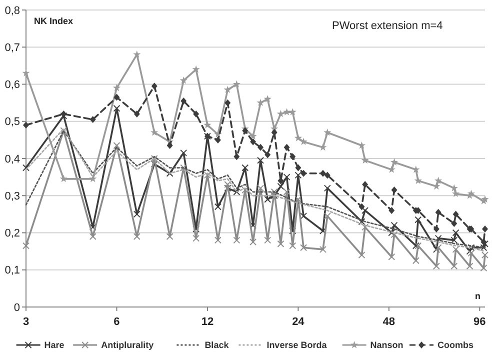 The height and width of the screenshot is (358, 493). What do you see at coordinates (456, 345) in the screenshot?
I see `legend-label: Coombs` at bounding box center [456, 345].